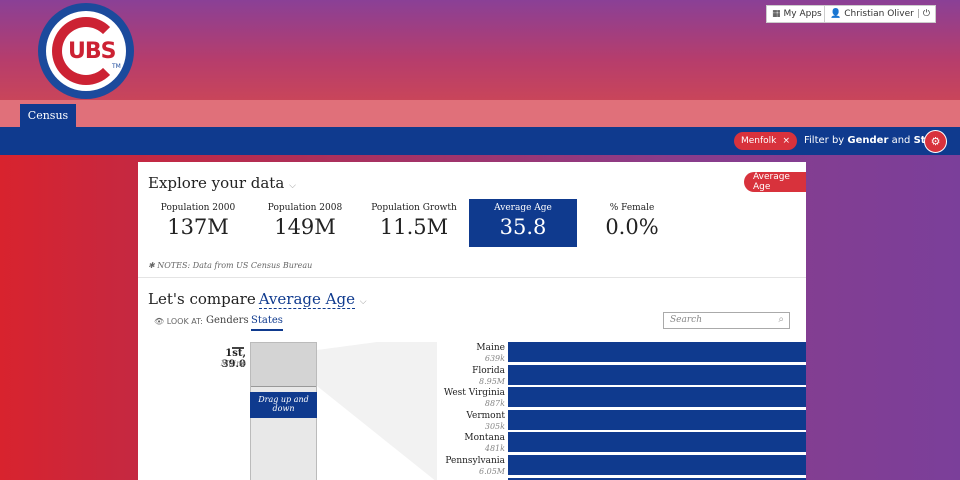  Describe the element at coordinates (491, 471) in the screenshot. I see `state-population: 6.05M` at that location.